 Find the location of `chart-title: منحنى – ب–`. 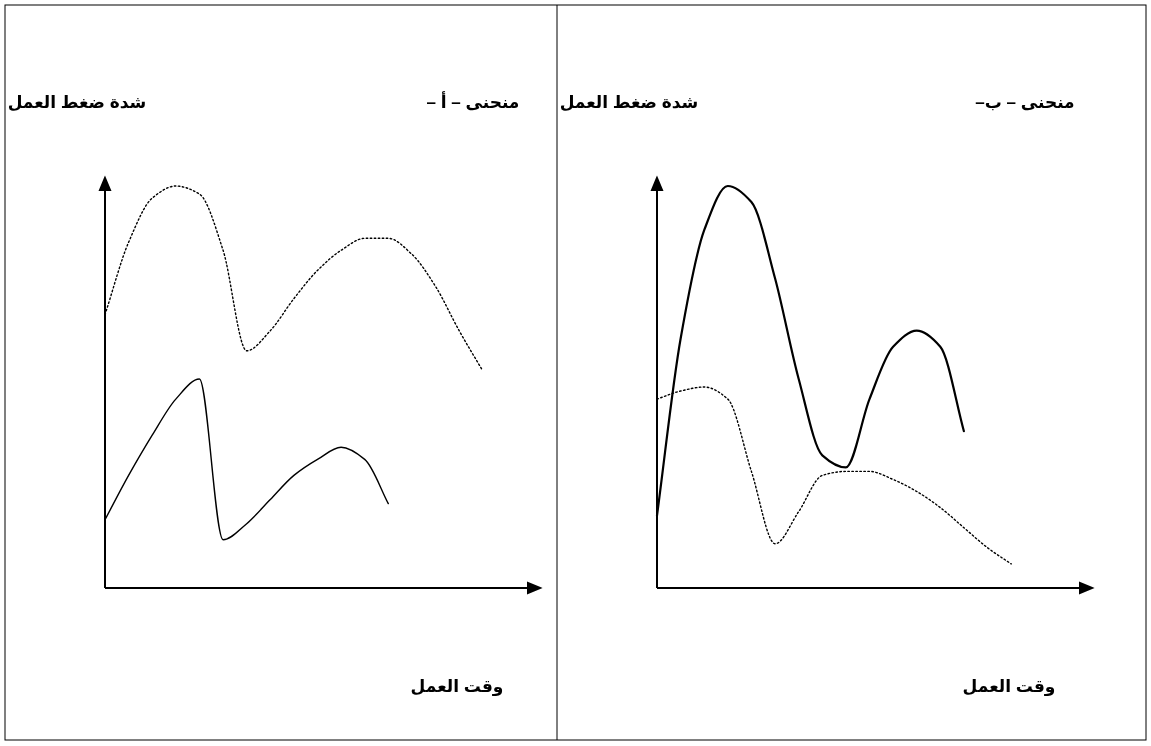

chart-title: منحنى – ب– is located at coordinates (1025, 102).